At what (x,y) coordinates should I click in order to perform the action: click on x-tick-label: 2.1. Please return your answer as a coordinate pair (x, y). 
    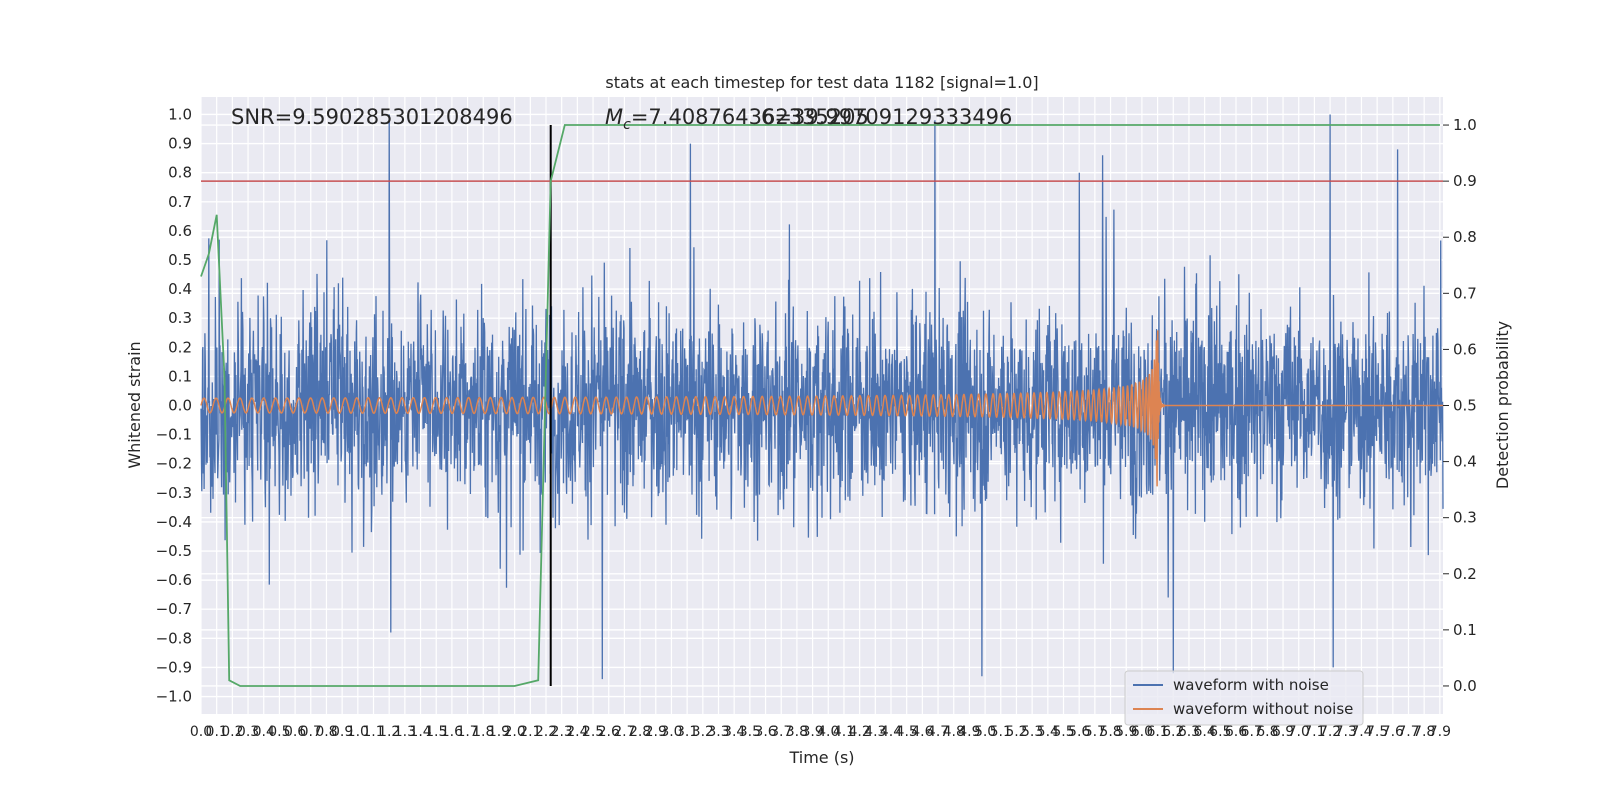
    Looking at the image, I should click on (530, 732).